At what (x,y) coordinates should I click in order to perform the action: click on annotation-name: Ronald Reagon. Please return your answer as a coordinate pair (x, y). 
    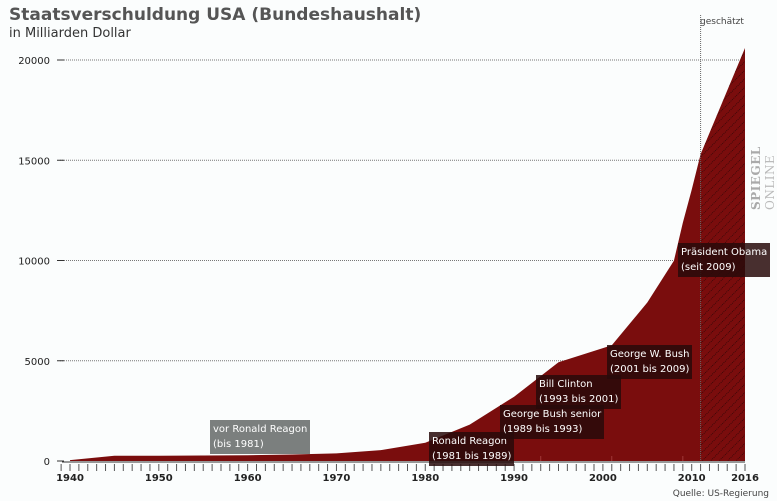
    Looking at the image, I should click on (469, 441).